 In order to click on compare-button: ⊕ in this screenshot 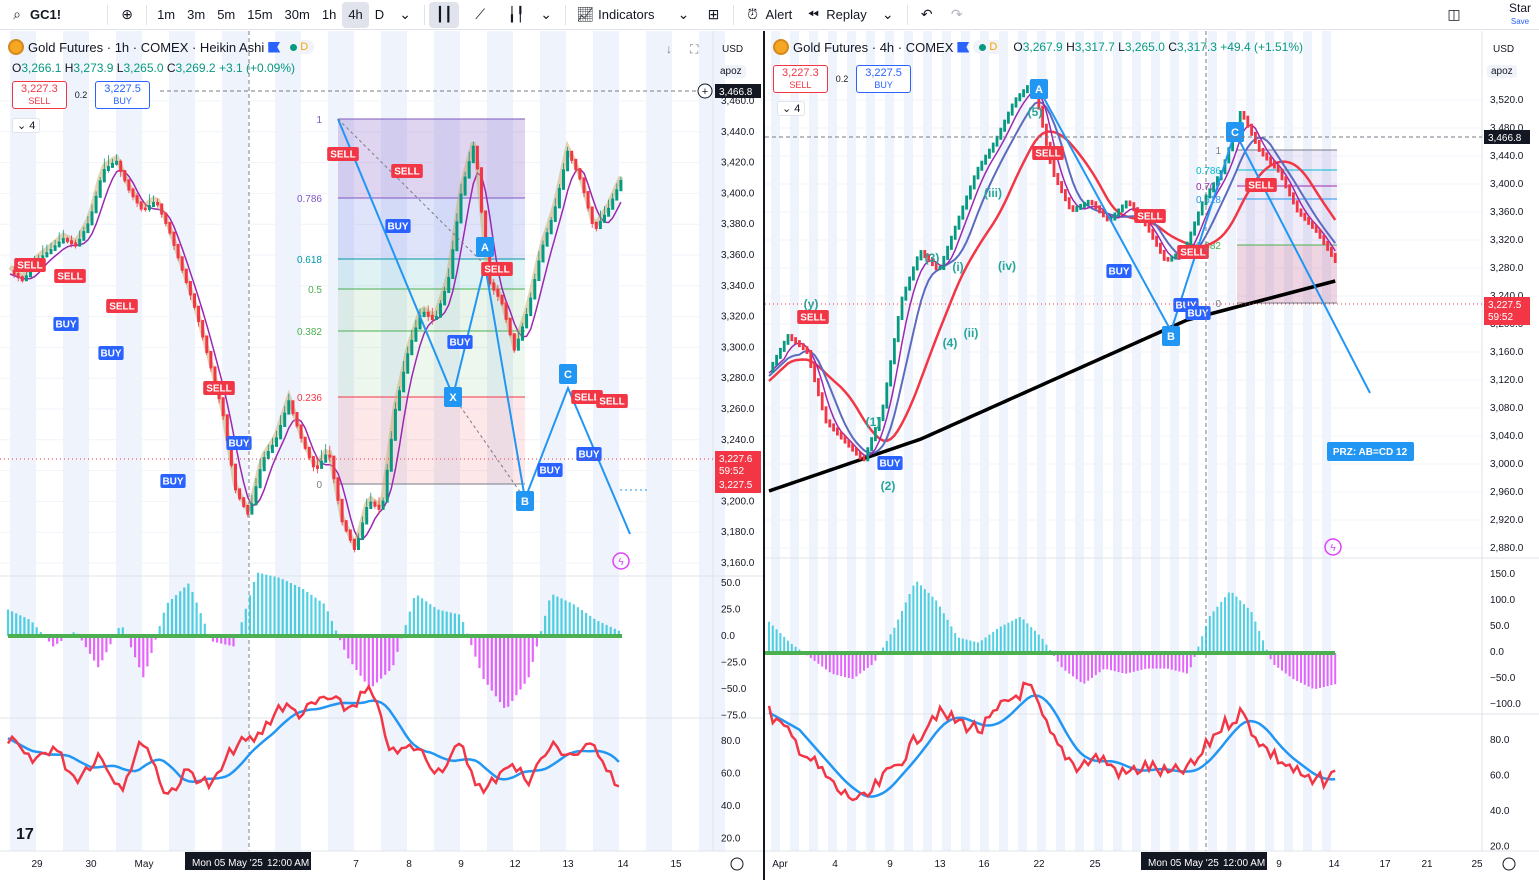, I will do `click(127, 15)`.